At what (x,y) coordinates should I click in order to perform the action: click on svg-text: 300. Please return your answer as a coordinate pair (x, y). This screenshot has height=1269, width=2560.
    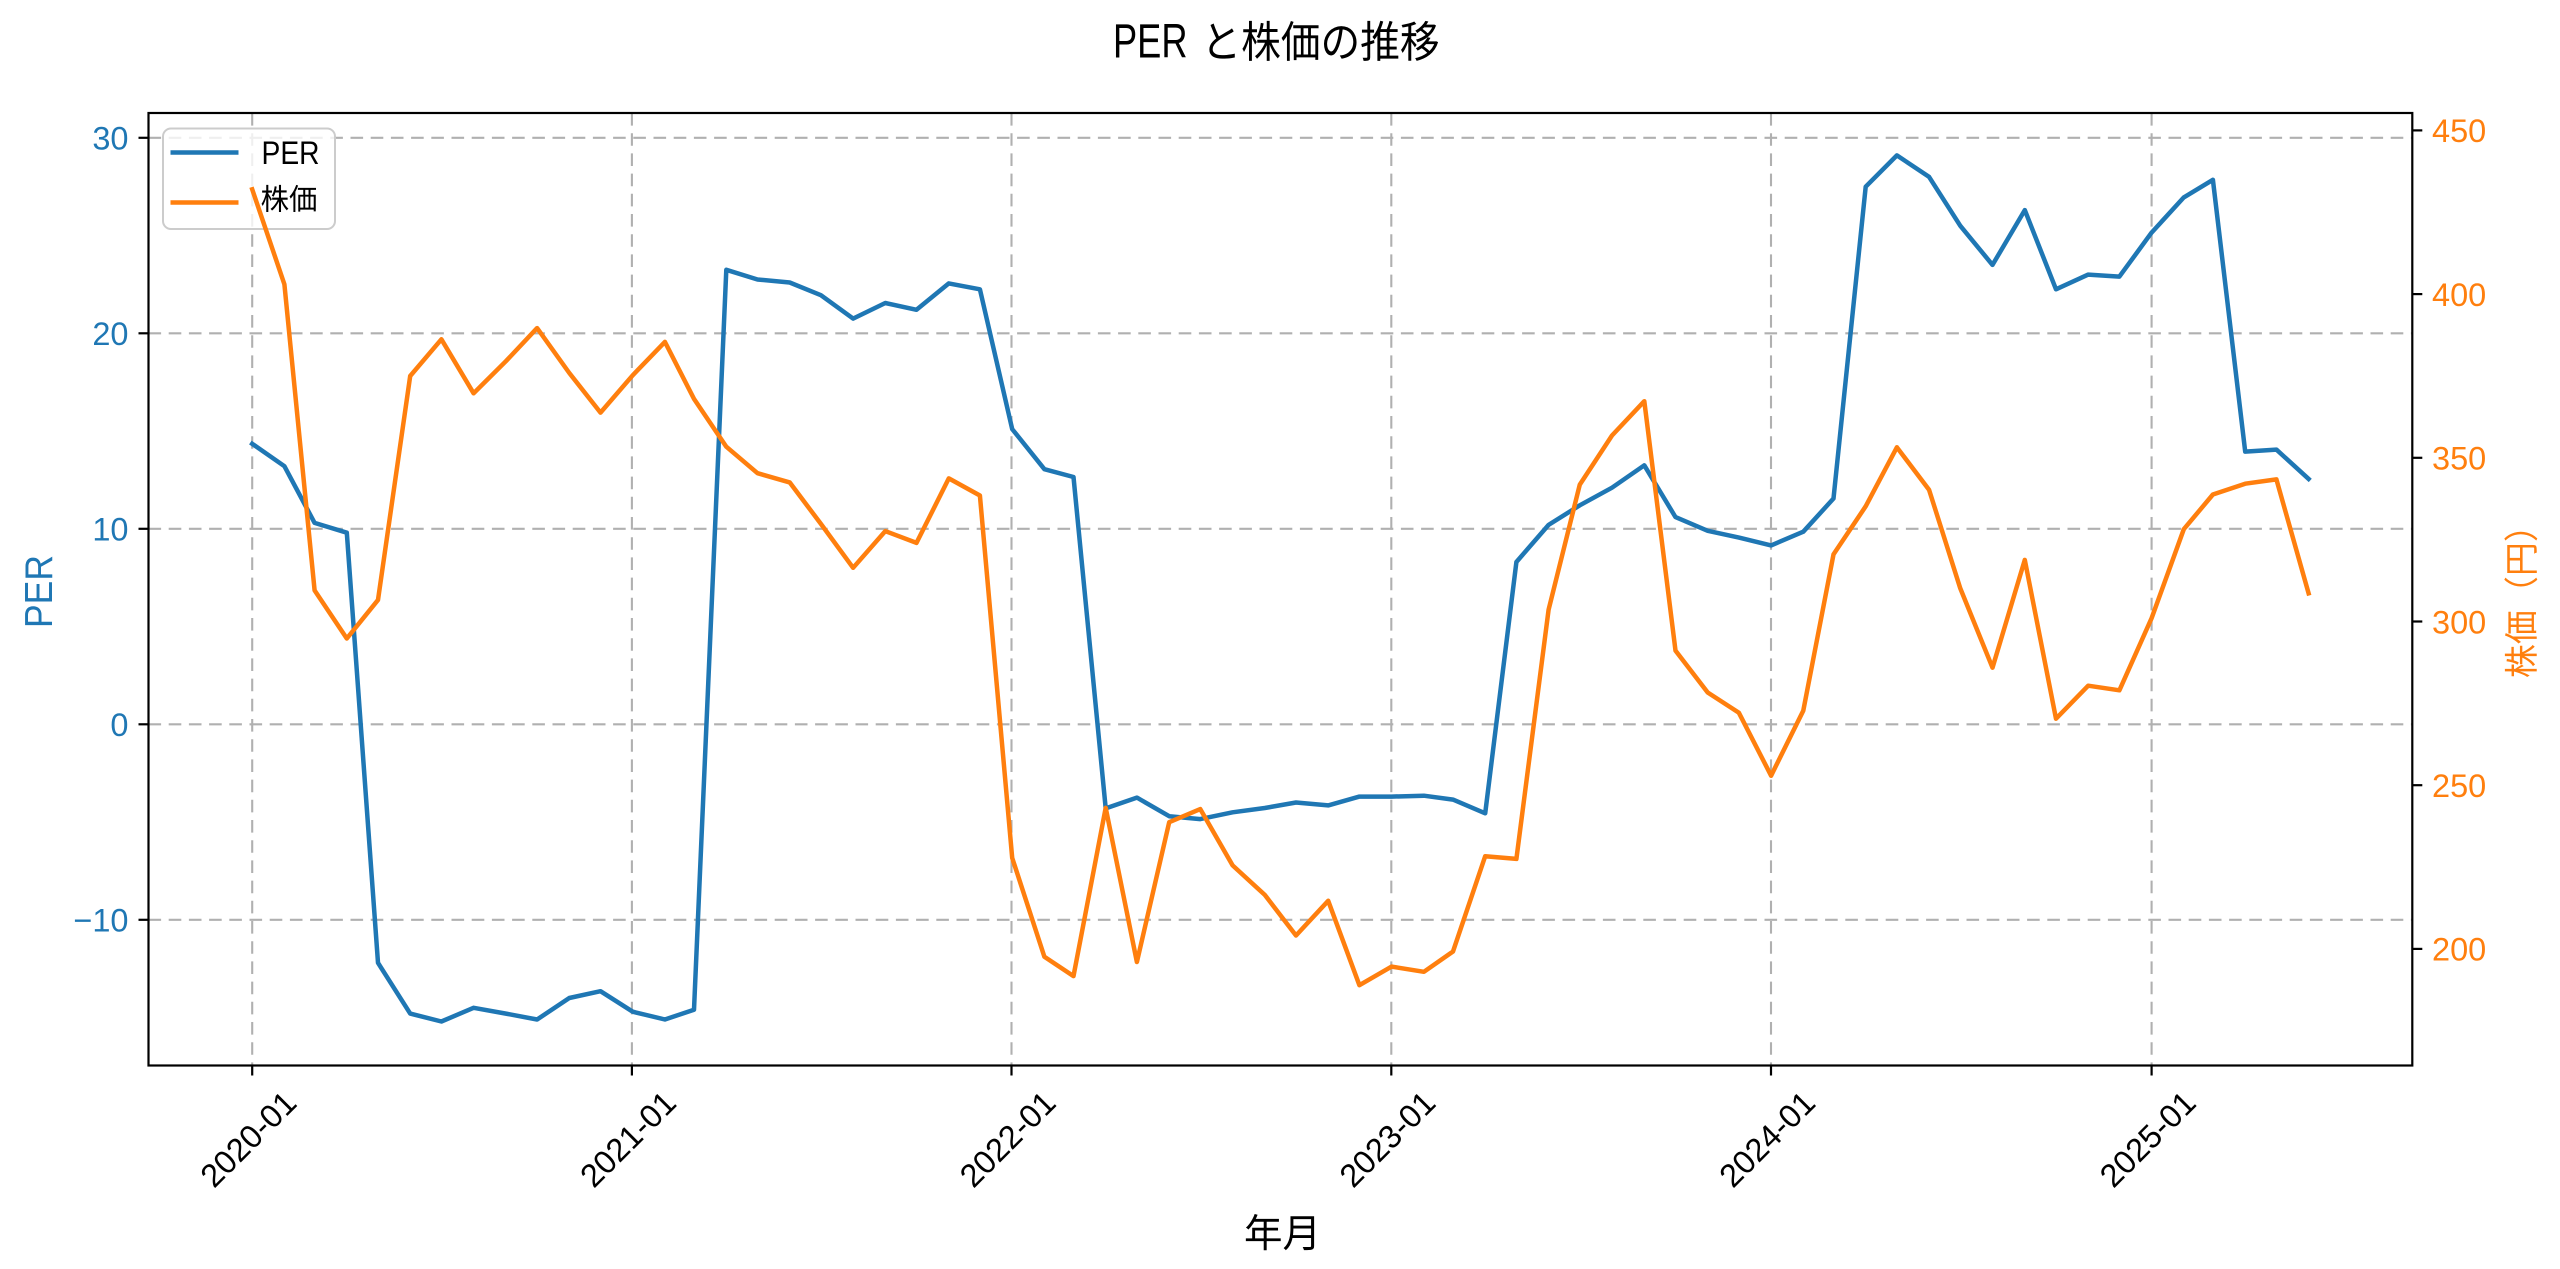
    Looking at the image, I should click on (2459, 622).